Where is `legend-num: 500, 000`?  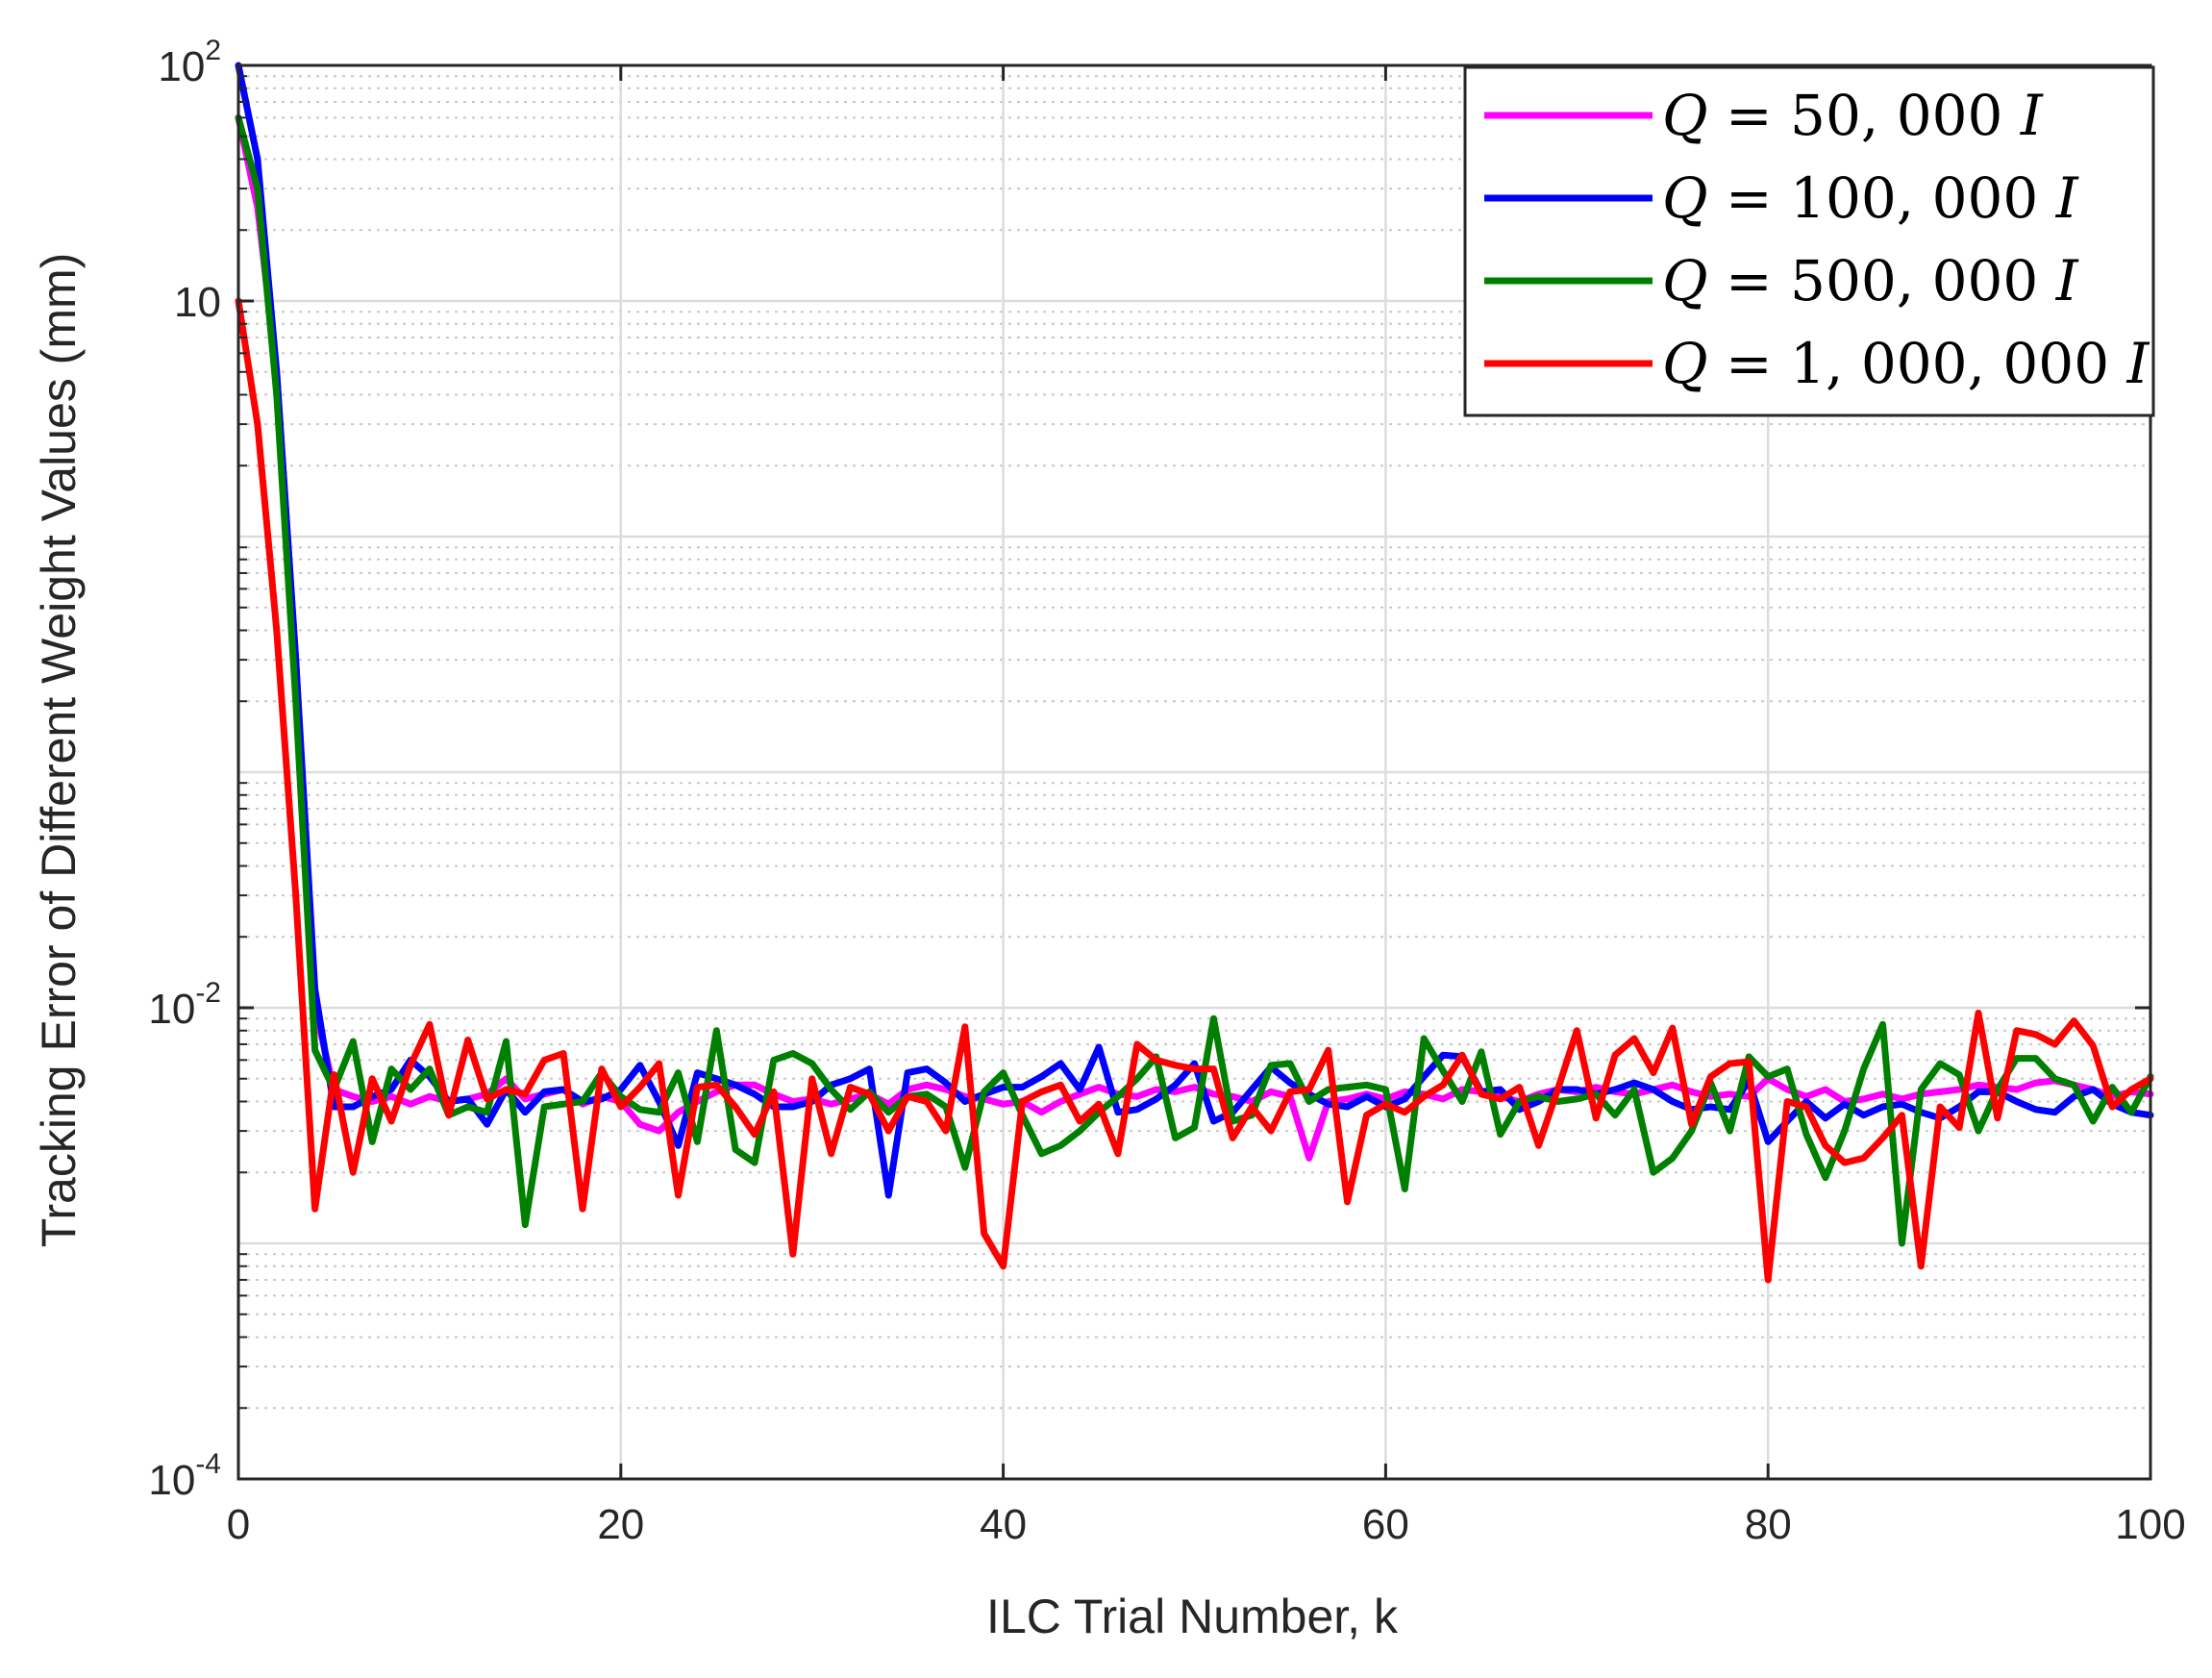 legend-num: 500, 000 is located at coordinates (1923, 280).